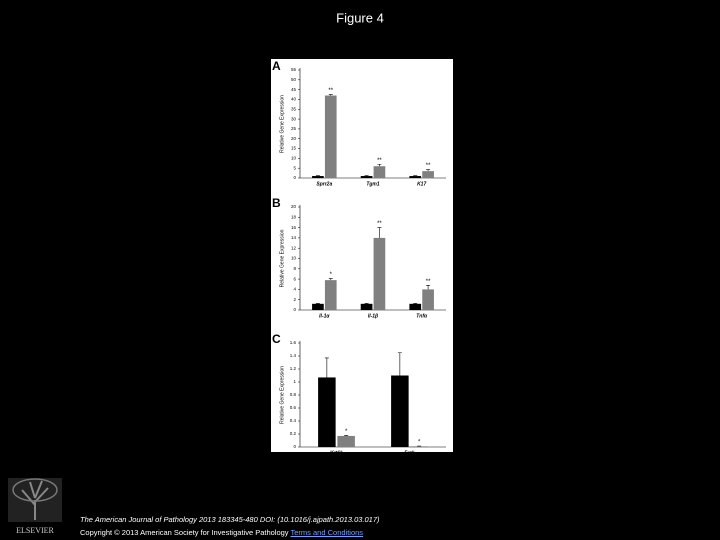 This screenshot has width=720, height=540. What do you see at coordinates (35, 506) in the screenshot?
I see `logo: ELSEVIER` at bounding box center [35, 506].